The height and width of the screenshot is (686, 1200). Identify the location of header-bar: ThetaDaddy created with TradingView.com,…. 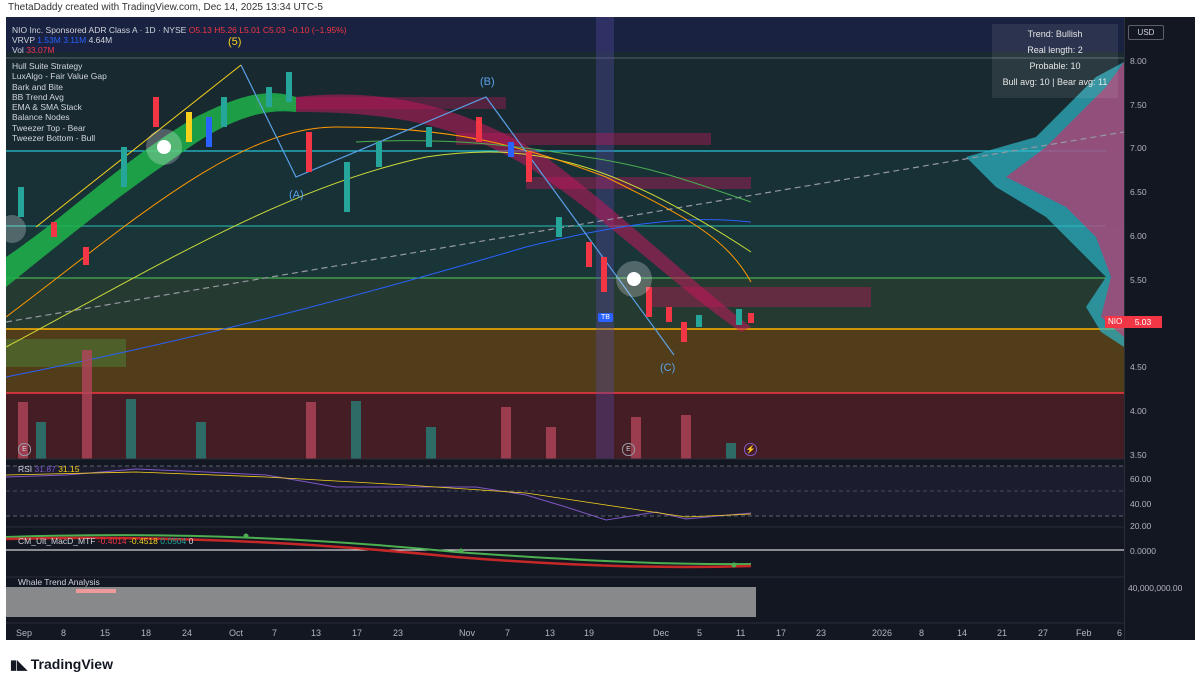
(600, 8).